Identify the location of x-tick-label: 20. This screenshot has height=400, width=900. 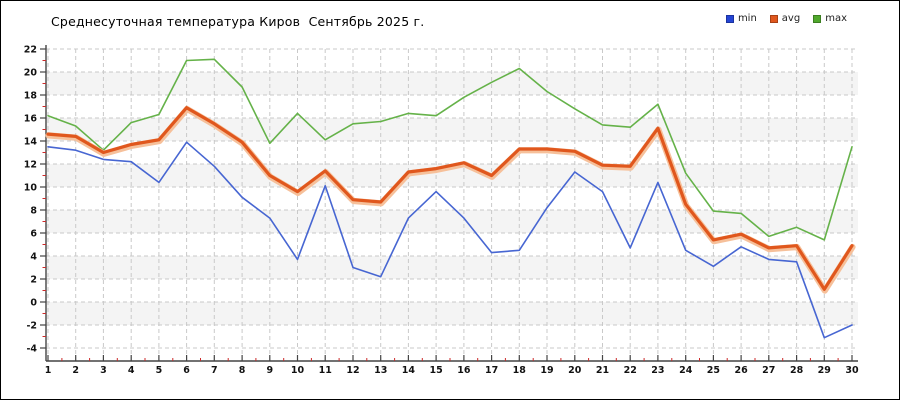
(575, 370).